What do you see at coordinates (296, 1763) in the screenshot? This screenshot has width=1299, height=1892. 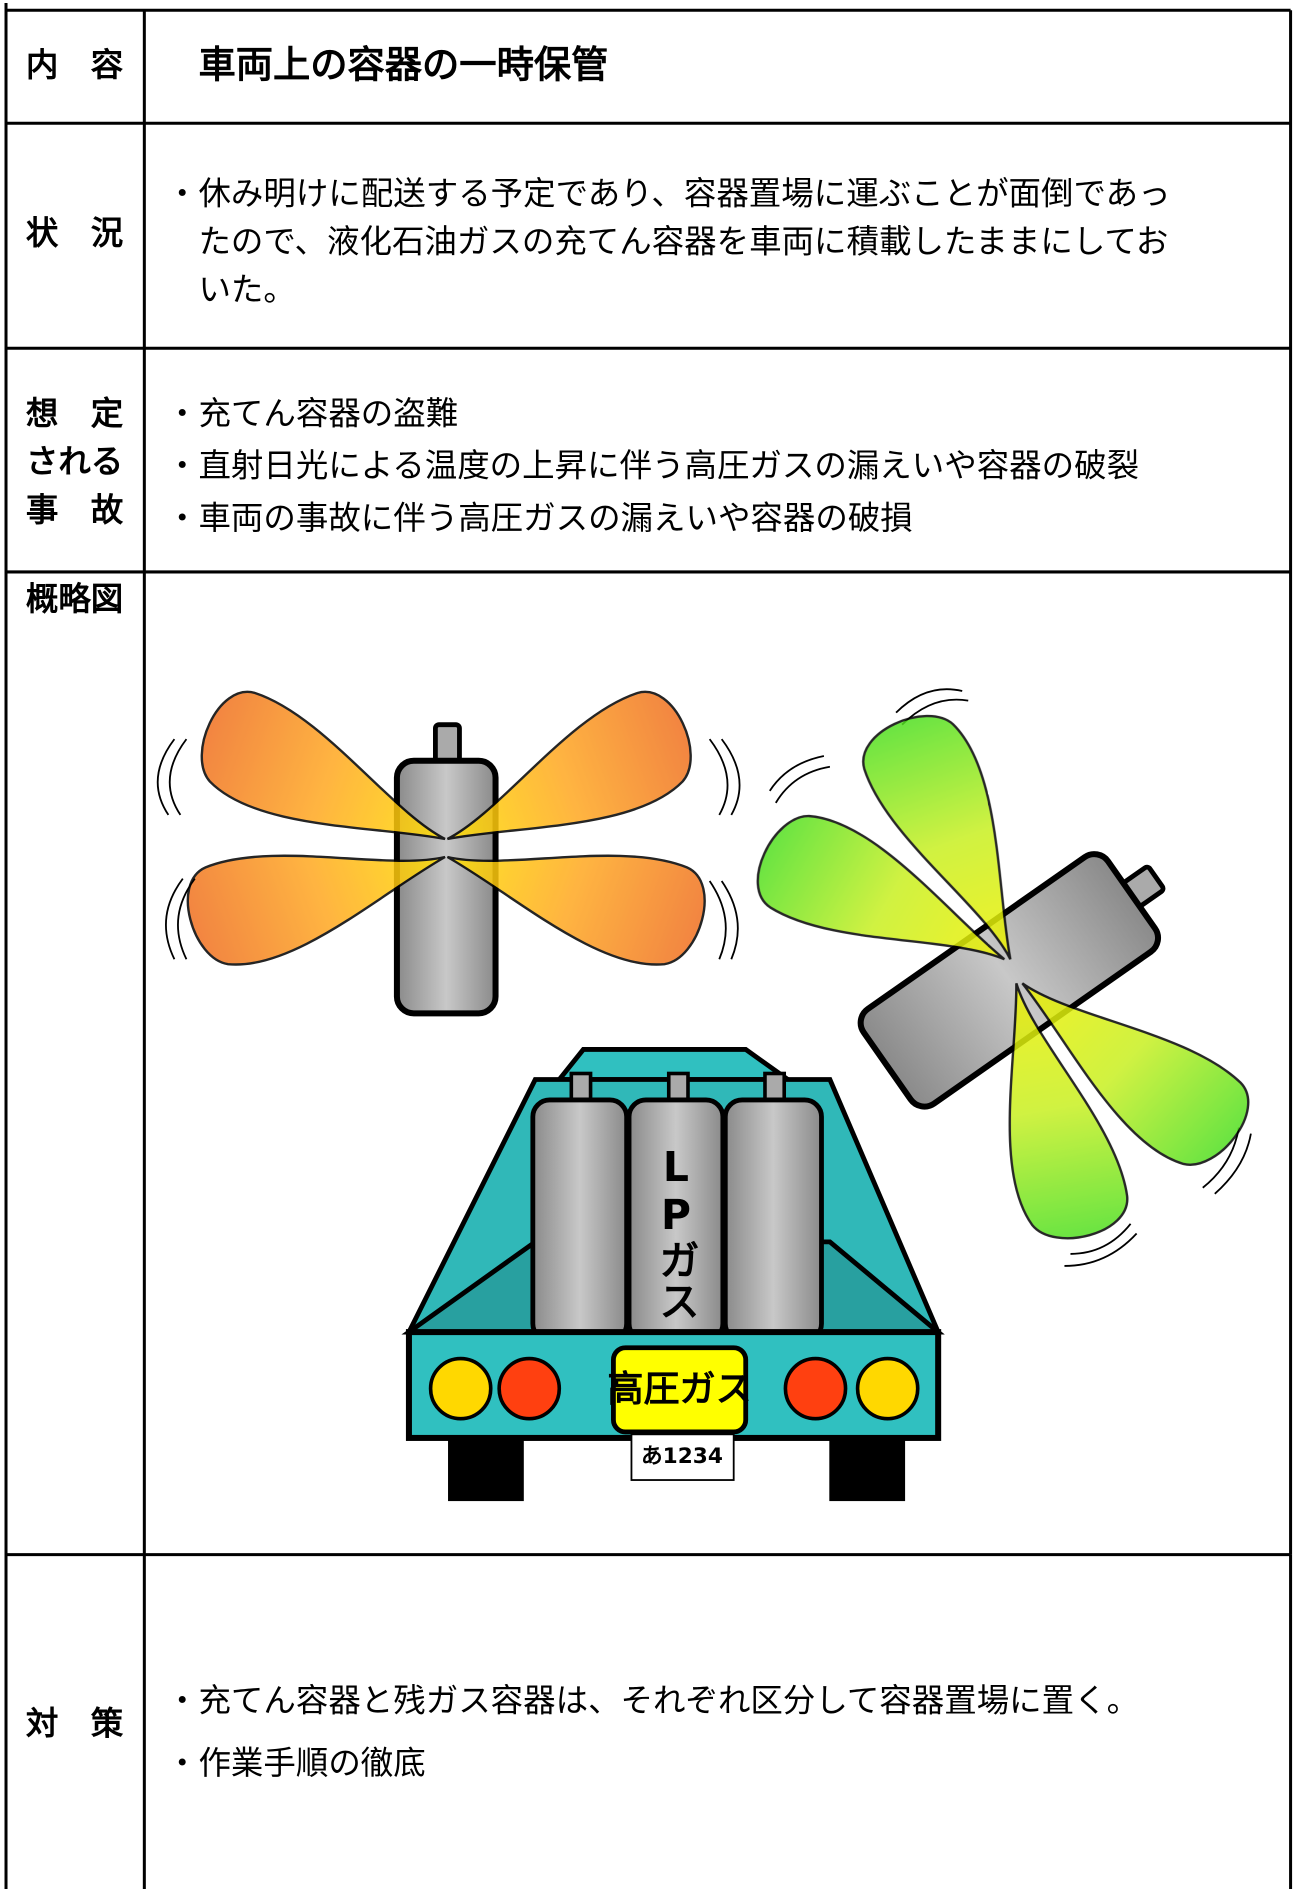 I see `bullet: ・作業手順の徹底` at bounding box center [296, 1763].